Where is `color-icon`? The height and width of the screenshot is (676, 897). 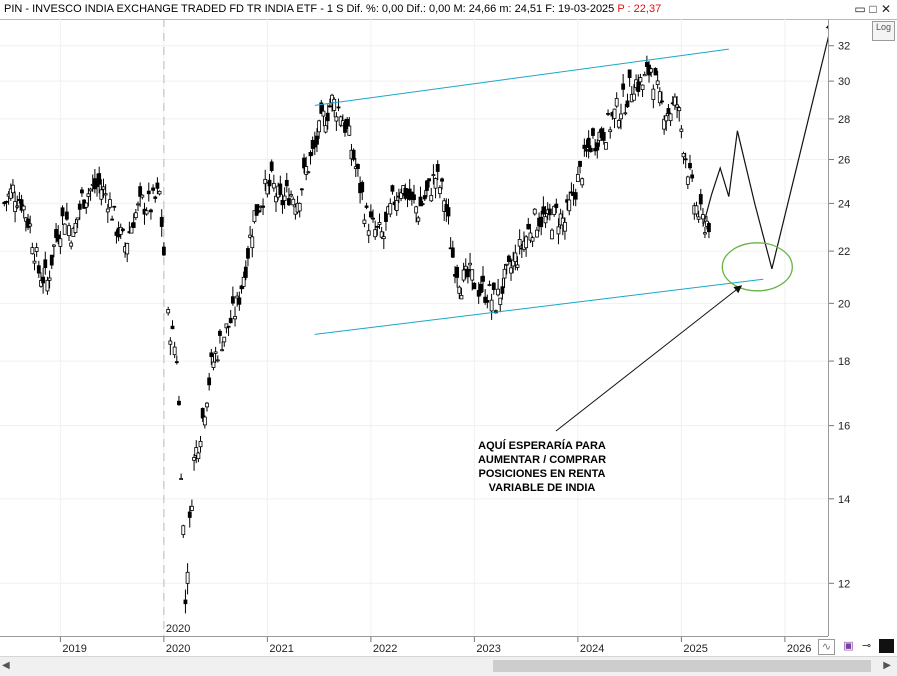 color-icon is located at coordinates (886, 646).